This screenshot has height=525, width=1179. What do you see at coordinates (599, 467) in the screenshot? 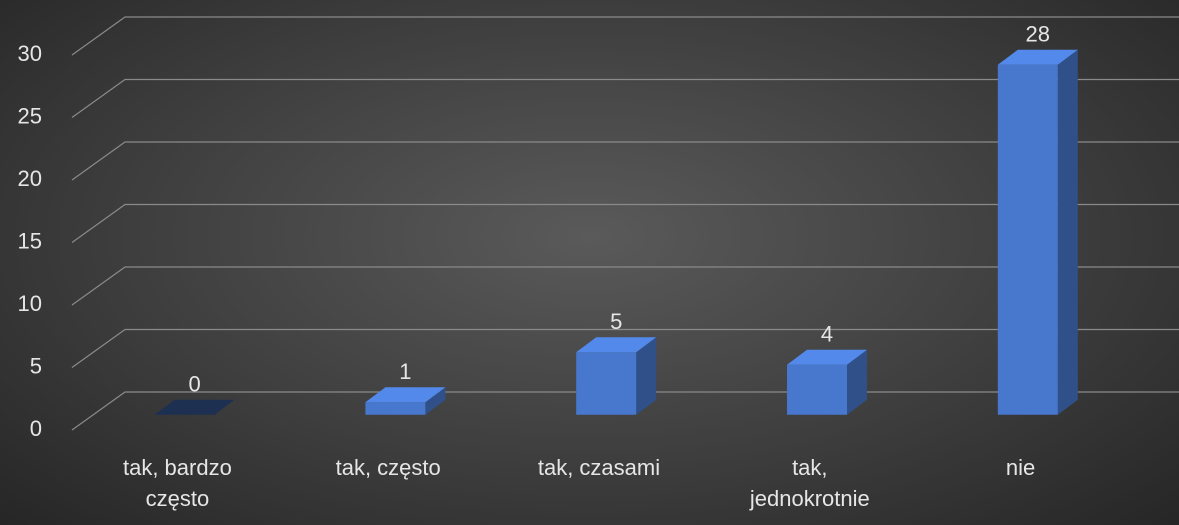
I see `x-tick-label: tak, czasami` at bounding box center [599, 467].